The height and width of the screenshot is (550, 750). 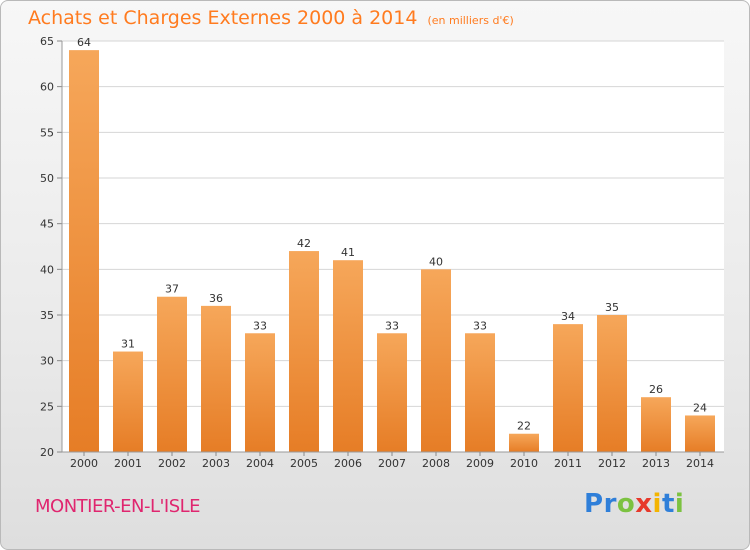 I want to click on y-tick-label: 65, so click(x=47, y=41).